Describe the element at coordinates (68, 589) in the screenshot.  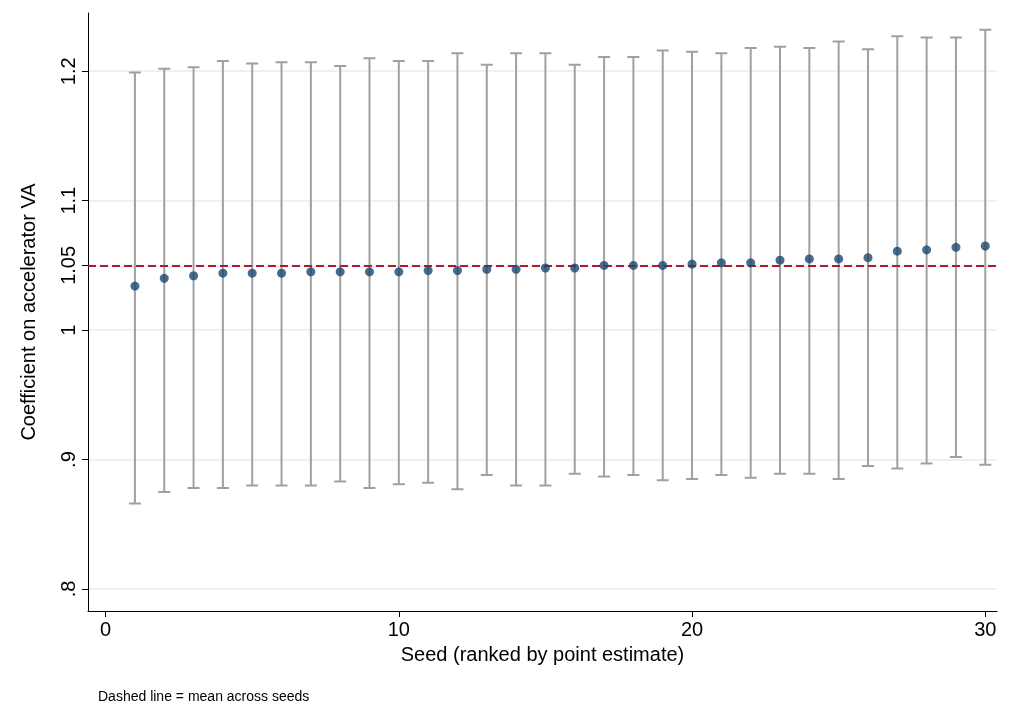
I see `y-tick-label: .8` at that location.